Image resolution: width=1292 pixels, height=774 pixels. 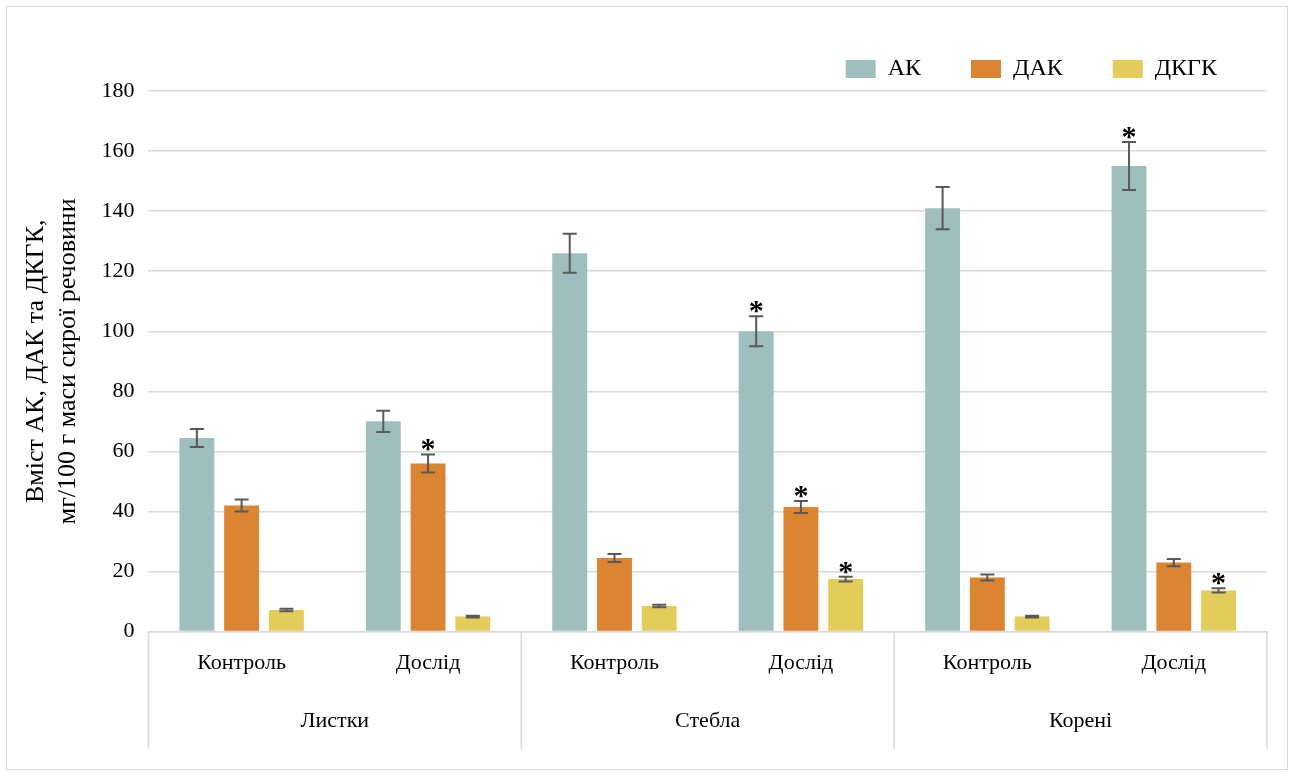 What do you see at coordinates (1080, 719) in the screenshot?
I see `text: Корені` at bounding box center [1080, 719].